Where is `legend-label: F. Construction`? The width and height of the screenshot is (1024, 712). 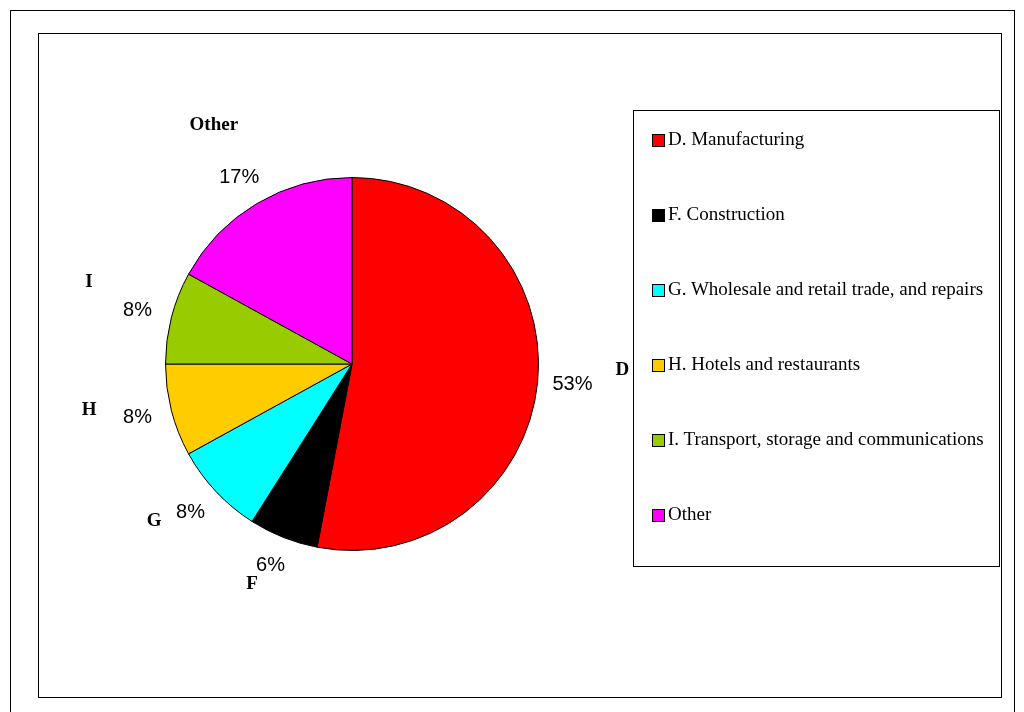 legend-label: F. Construction is located at coordinates (726, 214).